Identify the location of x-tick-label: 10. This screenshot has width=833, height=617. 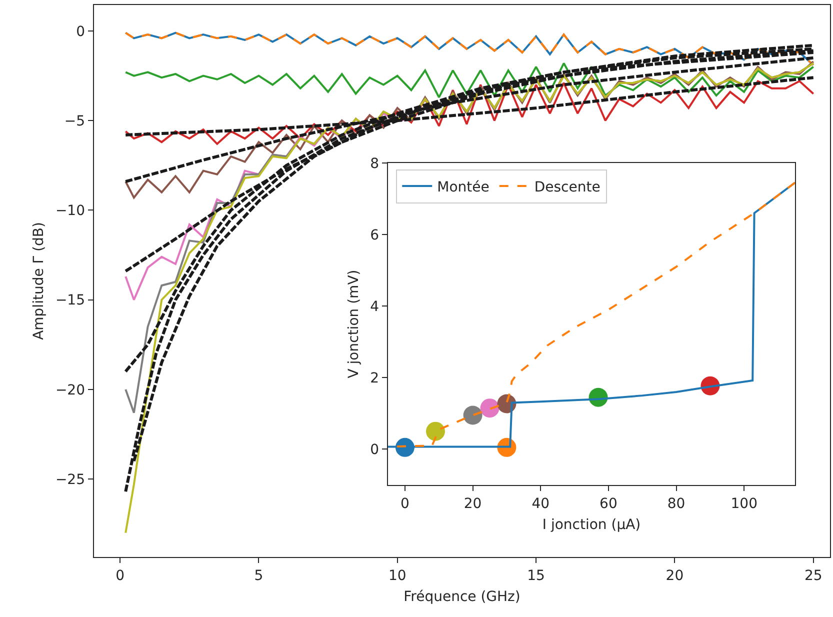
(397, 576).